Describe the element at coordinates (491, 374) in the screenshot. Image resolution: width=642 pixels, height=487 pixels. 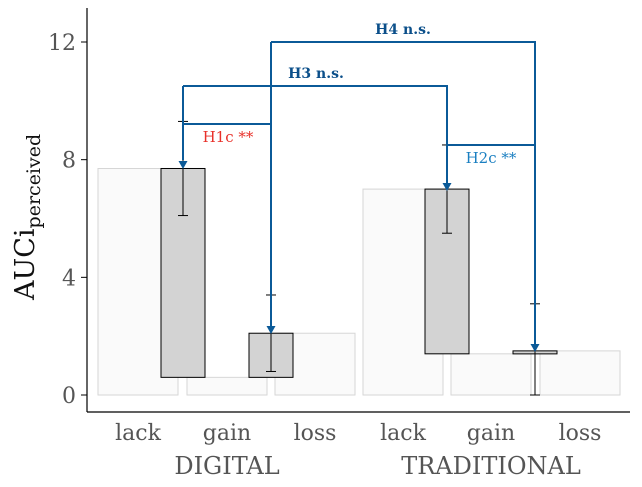
I see `background-bar-traditional-gain` at that location.